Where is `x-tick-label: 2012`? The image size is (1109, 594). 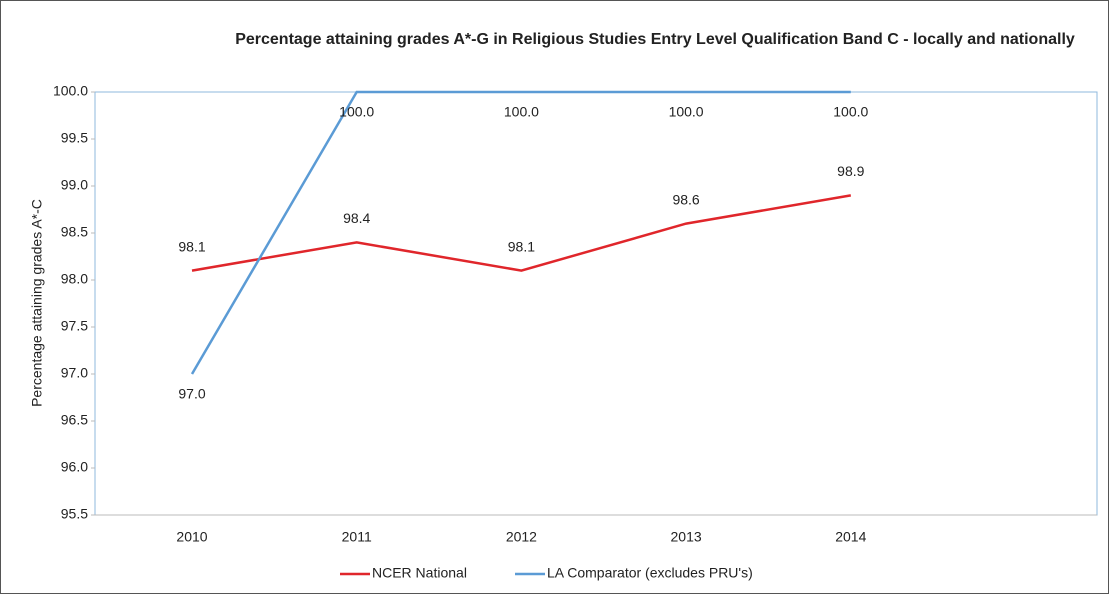 x-tick-label: 2012 is located at coordinates (521, 537).